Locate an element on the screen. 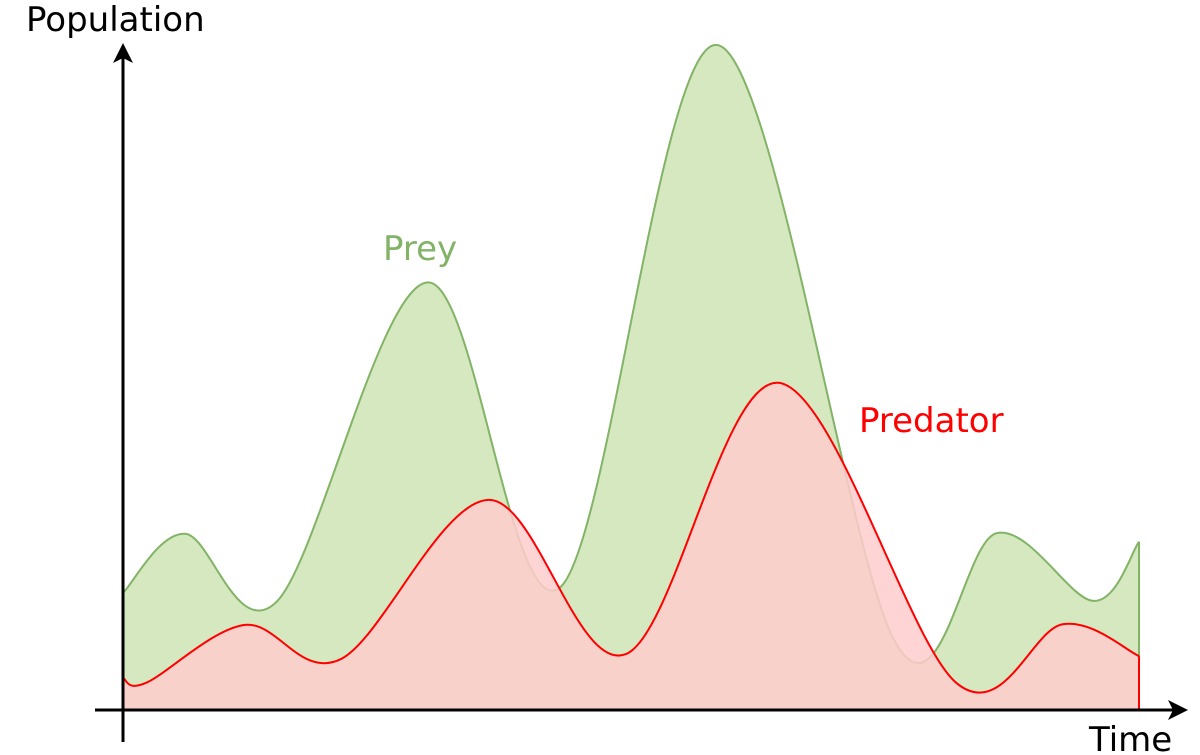  prey-series-label: Prey is located at coordinates (420, 249).